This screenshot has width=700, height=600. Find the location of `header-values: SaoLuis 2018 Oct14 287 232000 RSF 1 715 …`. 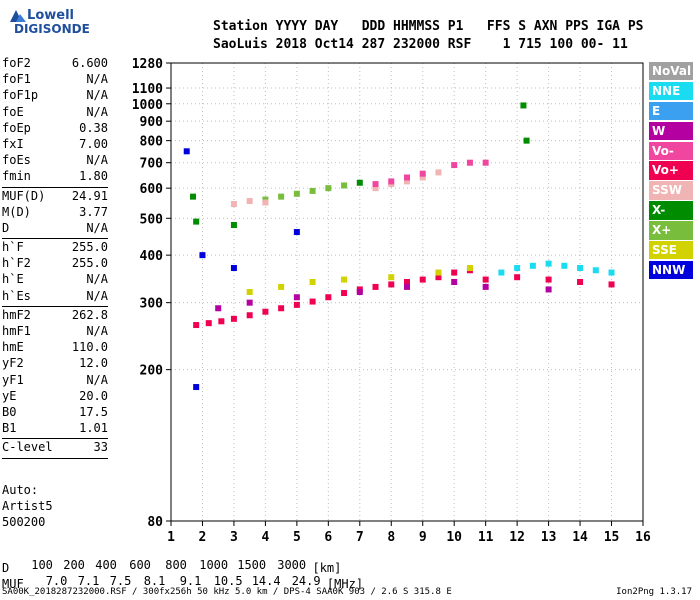

header-values: SaoLuis 2018 Oct14 287 232000 RSF 1 715 … is located at coordinates (420, 44).